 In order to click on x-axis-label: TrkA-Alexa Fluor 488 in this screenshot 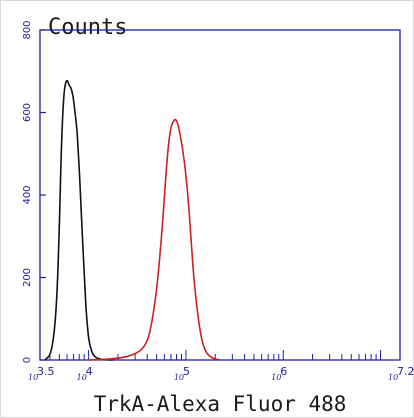, I will do `click(220, 404)`.